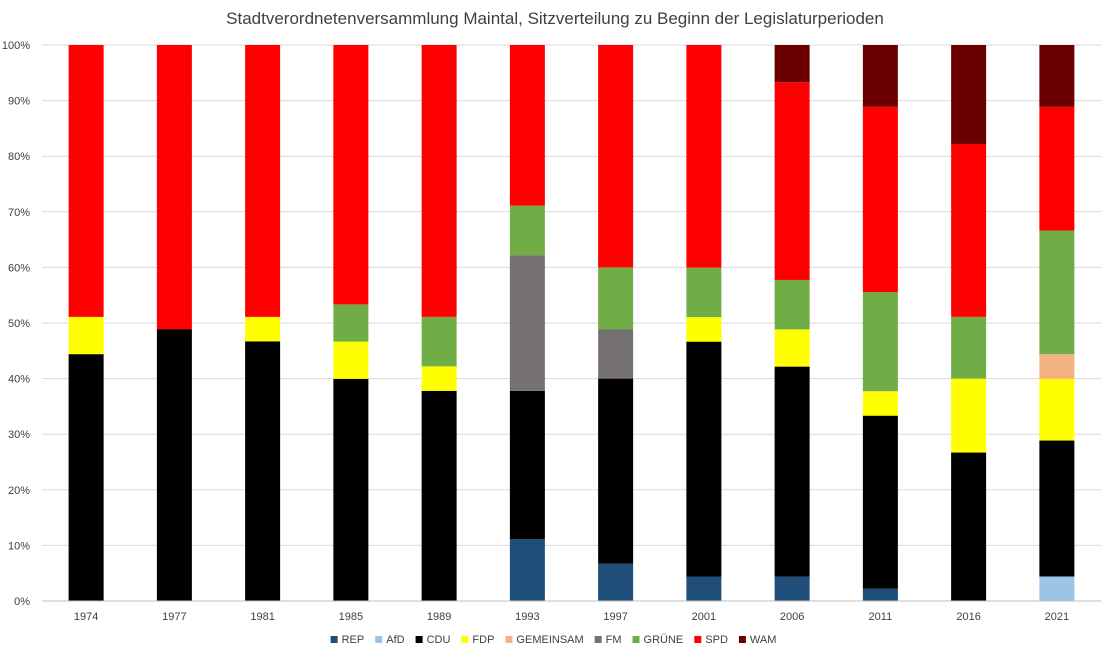  What do you see at coordinates (19, 213) in the screenshot?
I see `y-tick-label: 70%` at bounding box center [19, 213].